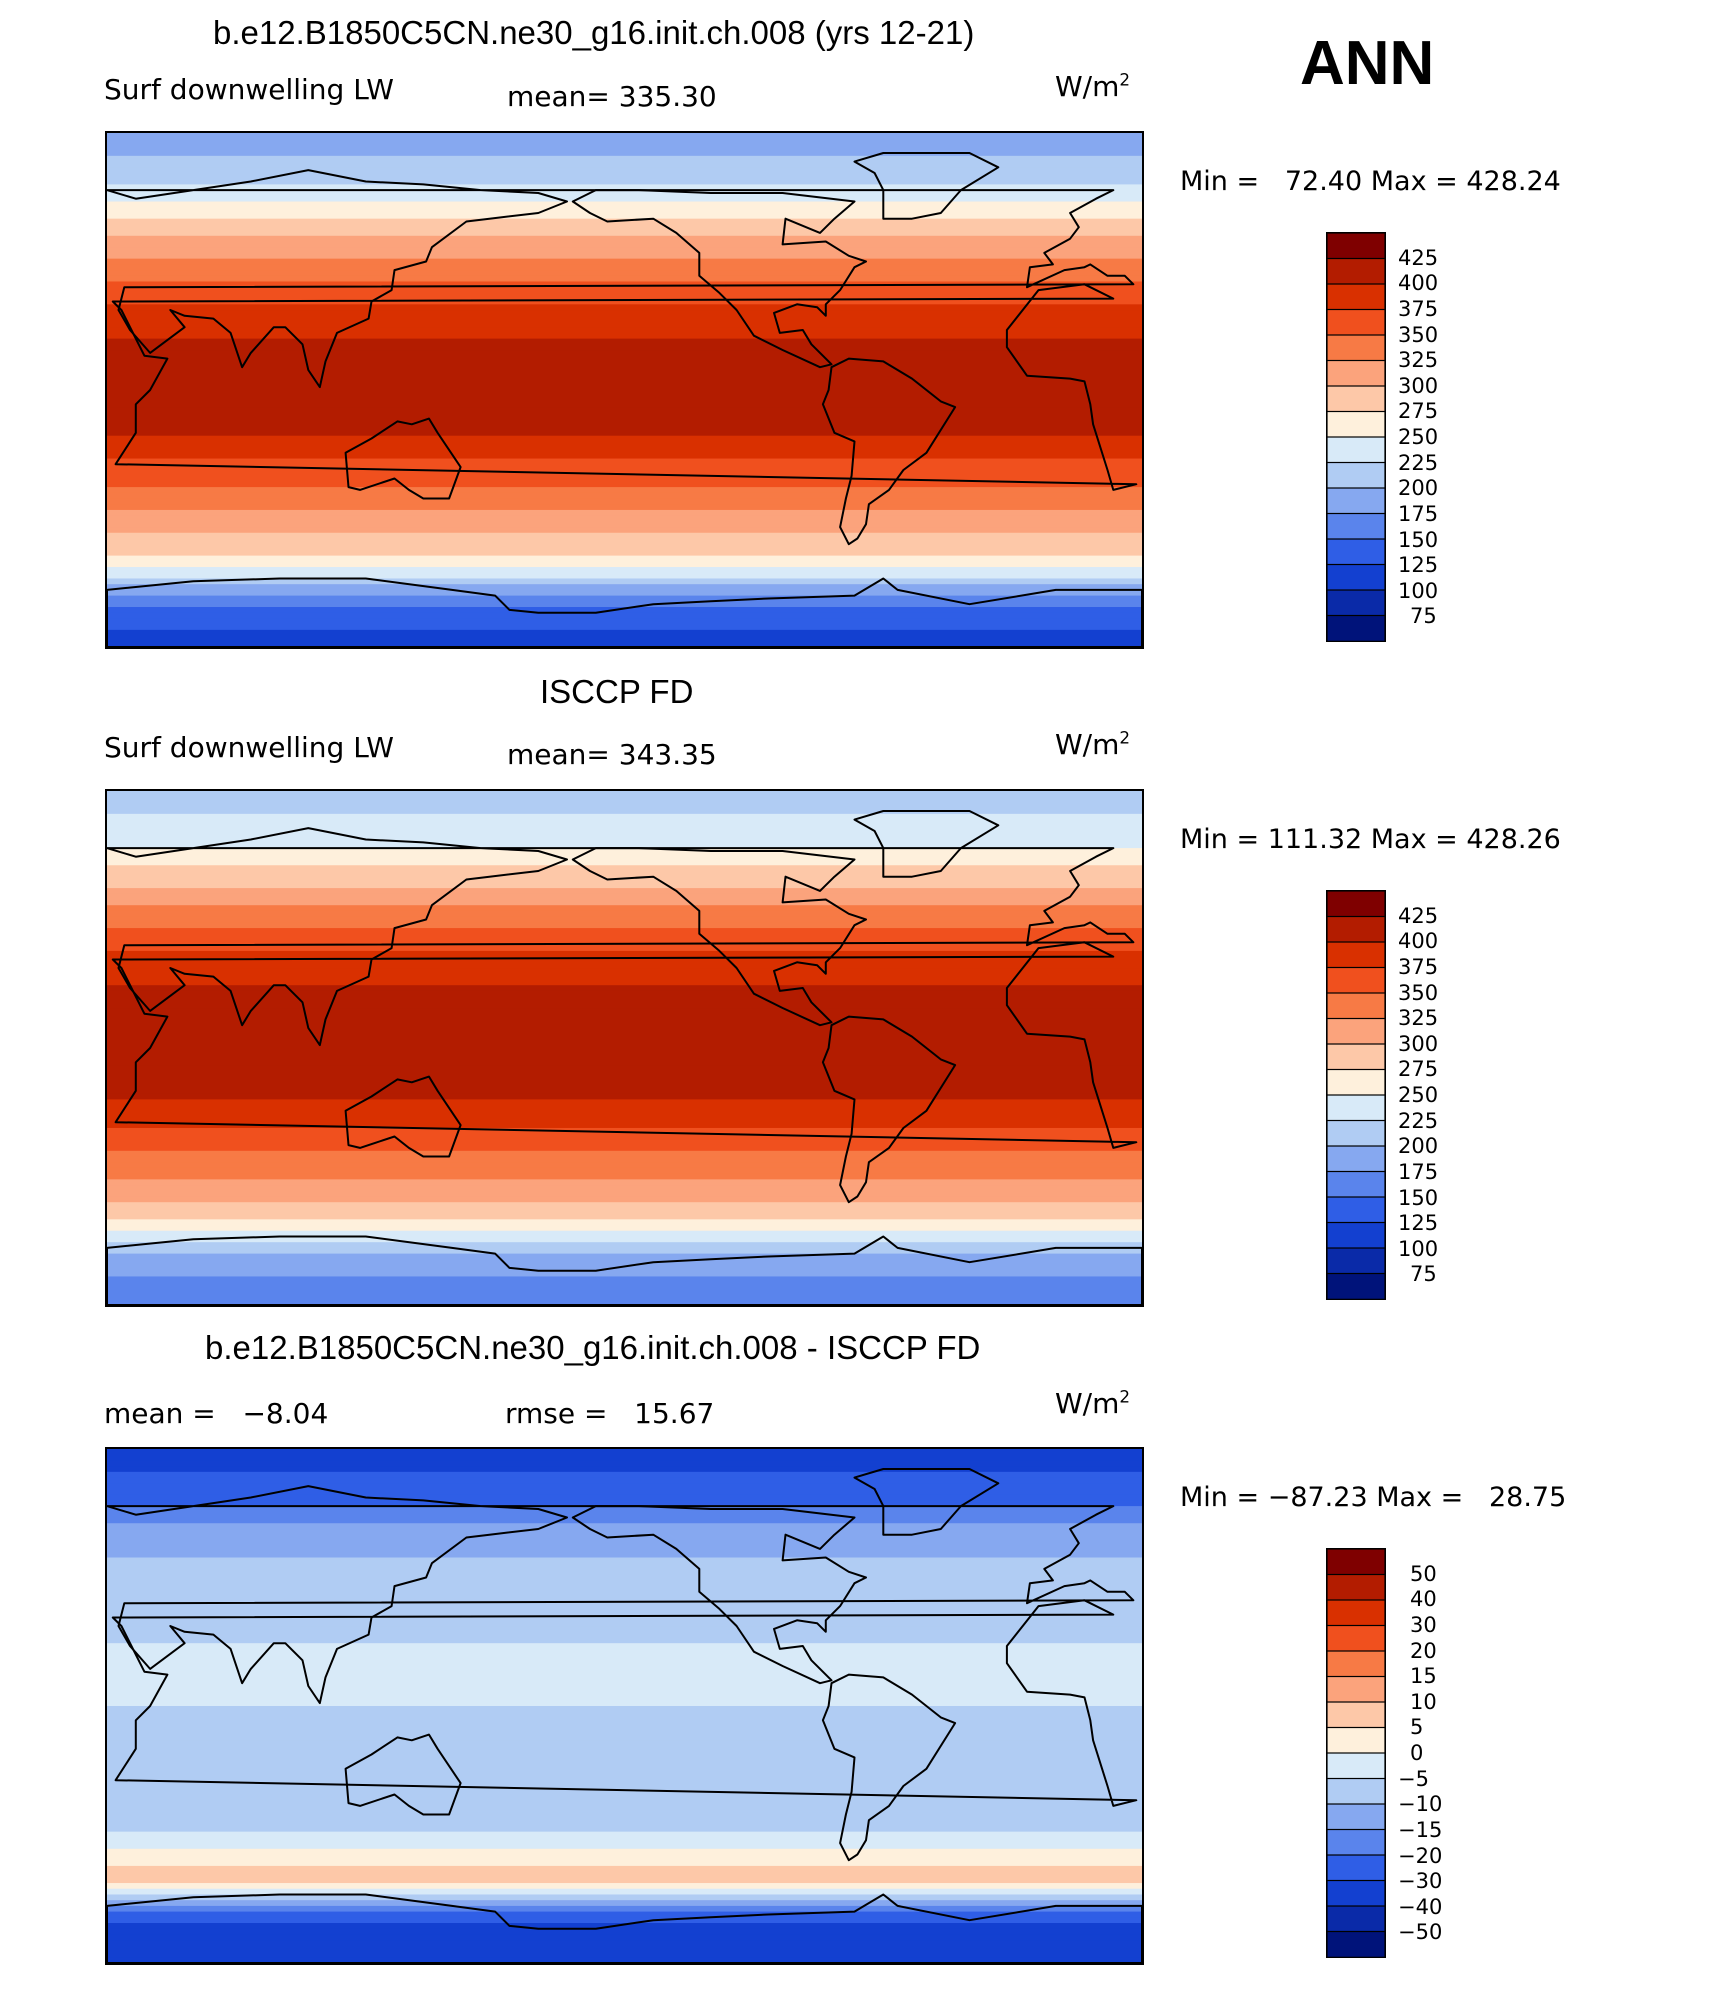  I want to click on colorbar-tick-label: 400, so click(1418, 283).